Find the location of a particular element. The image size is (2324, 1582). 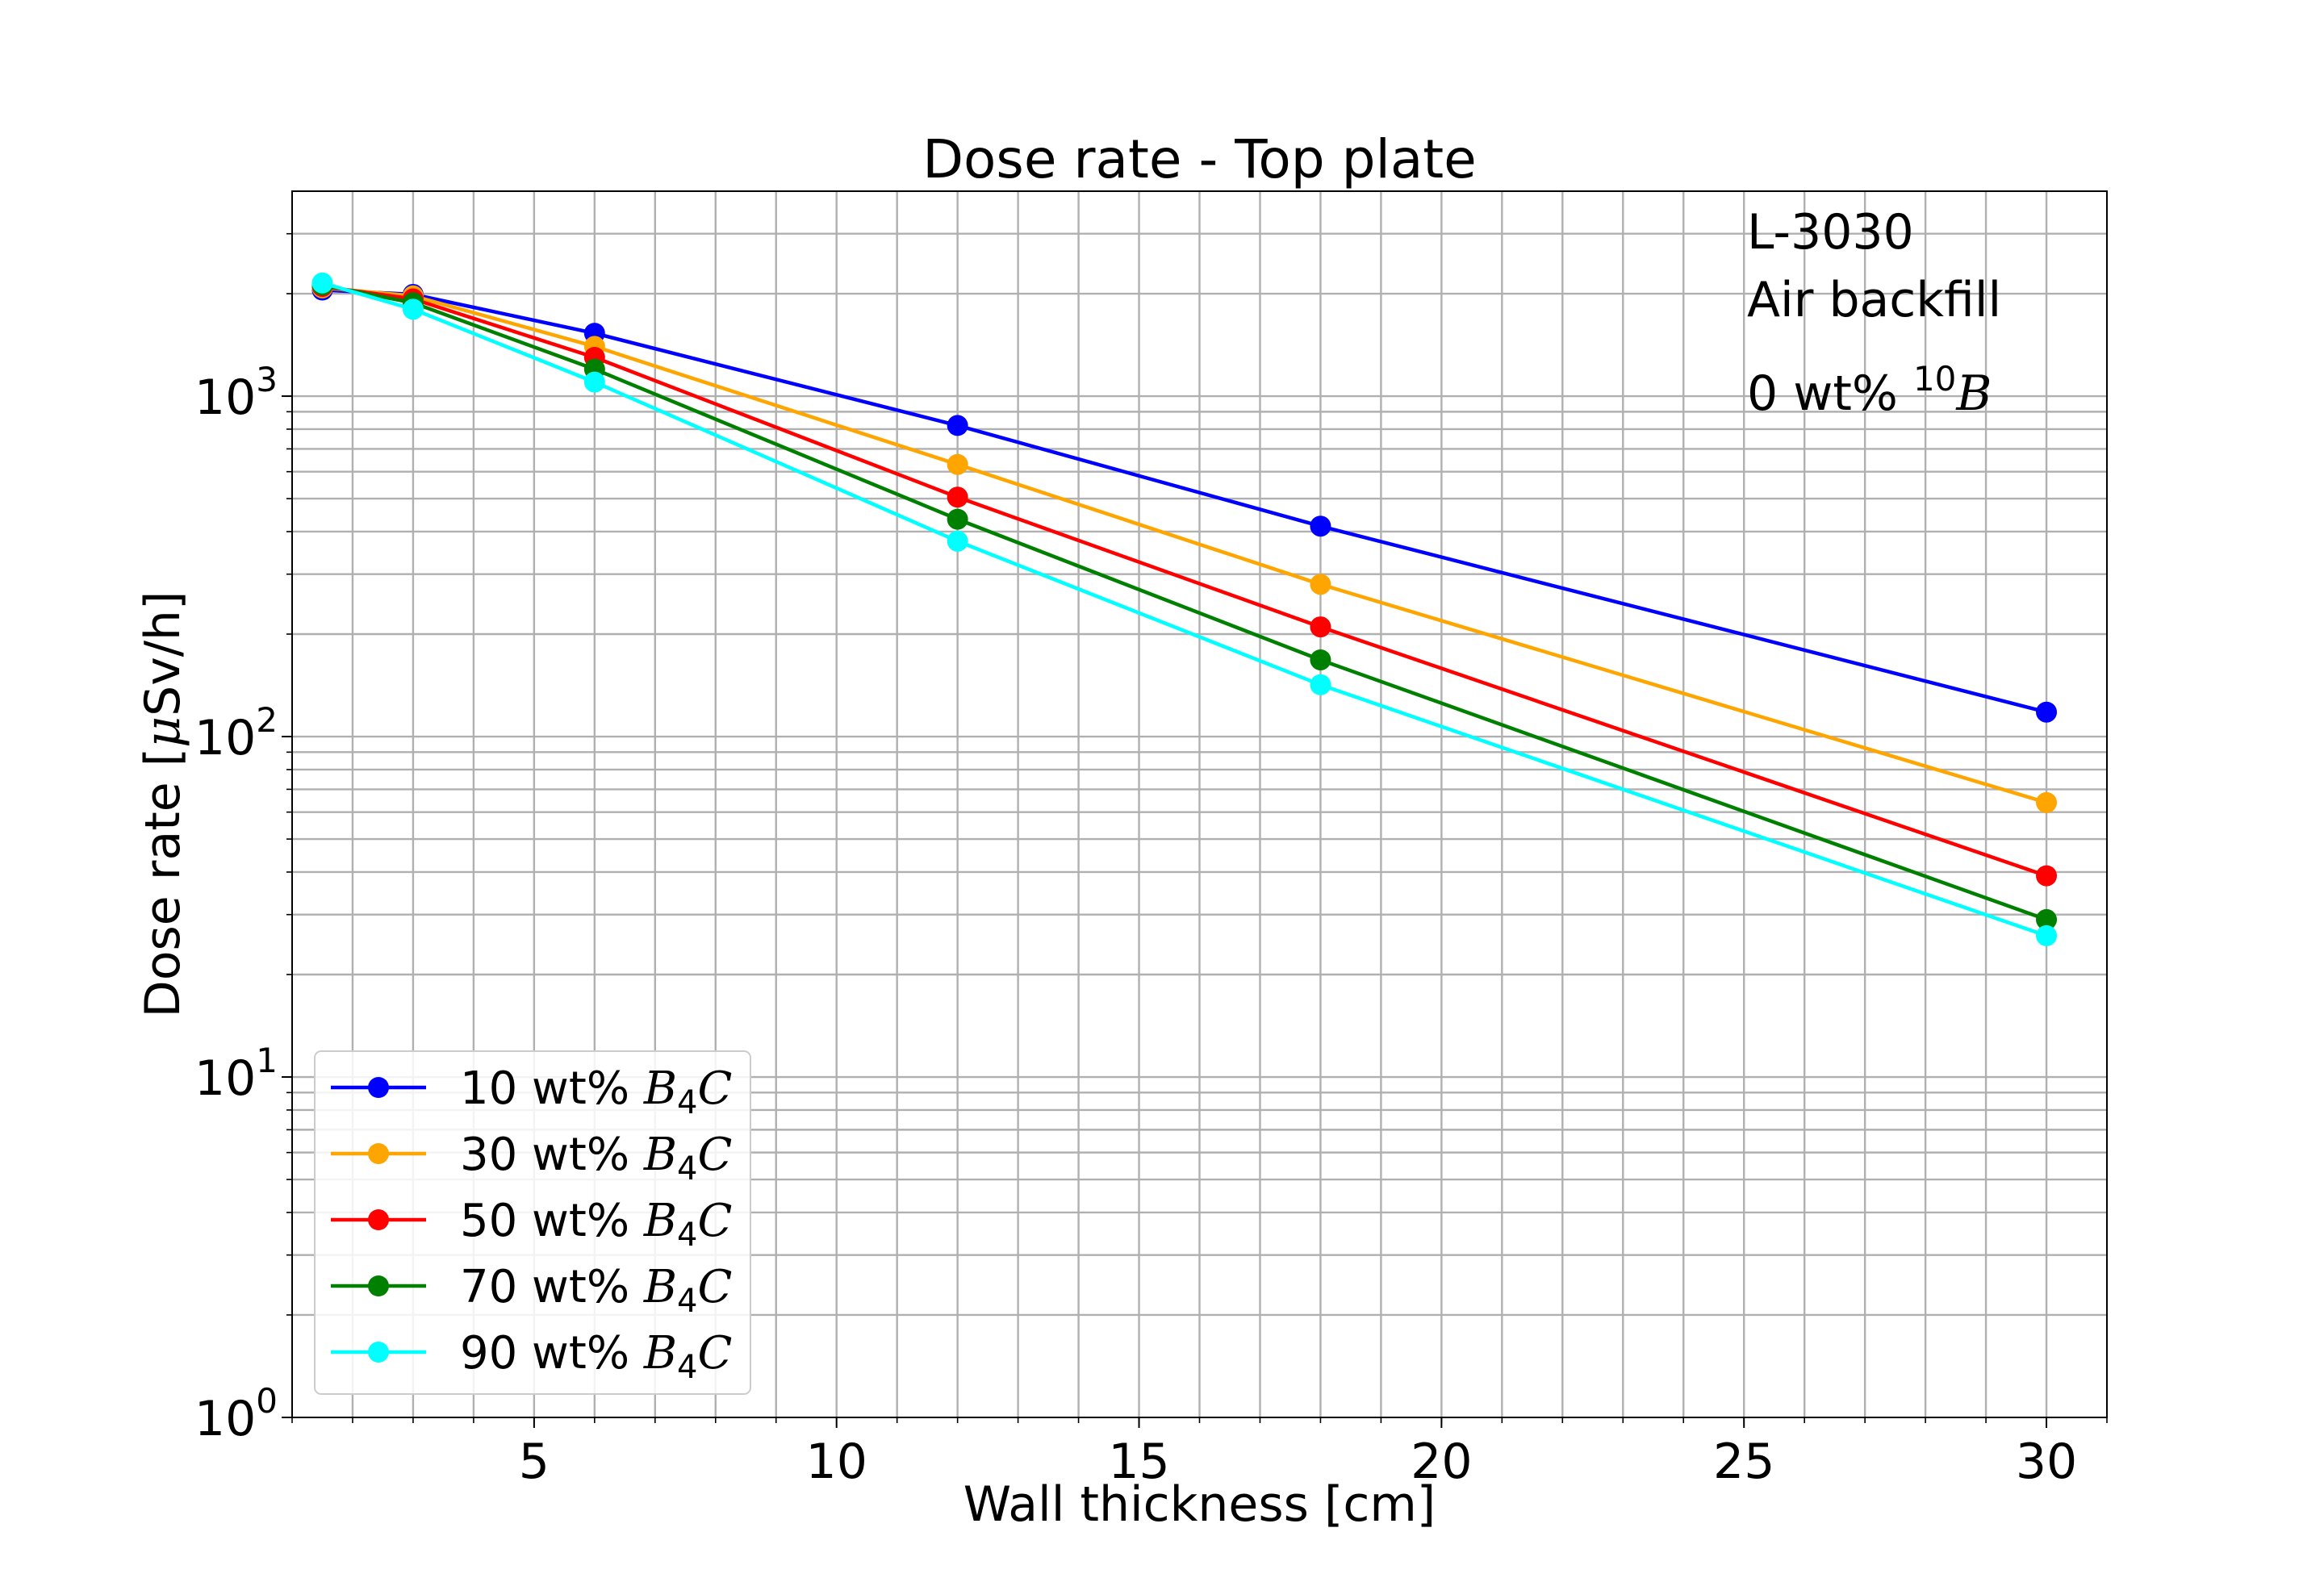

x-tick-label: 10 is located at coordinates (837, 1462).